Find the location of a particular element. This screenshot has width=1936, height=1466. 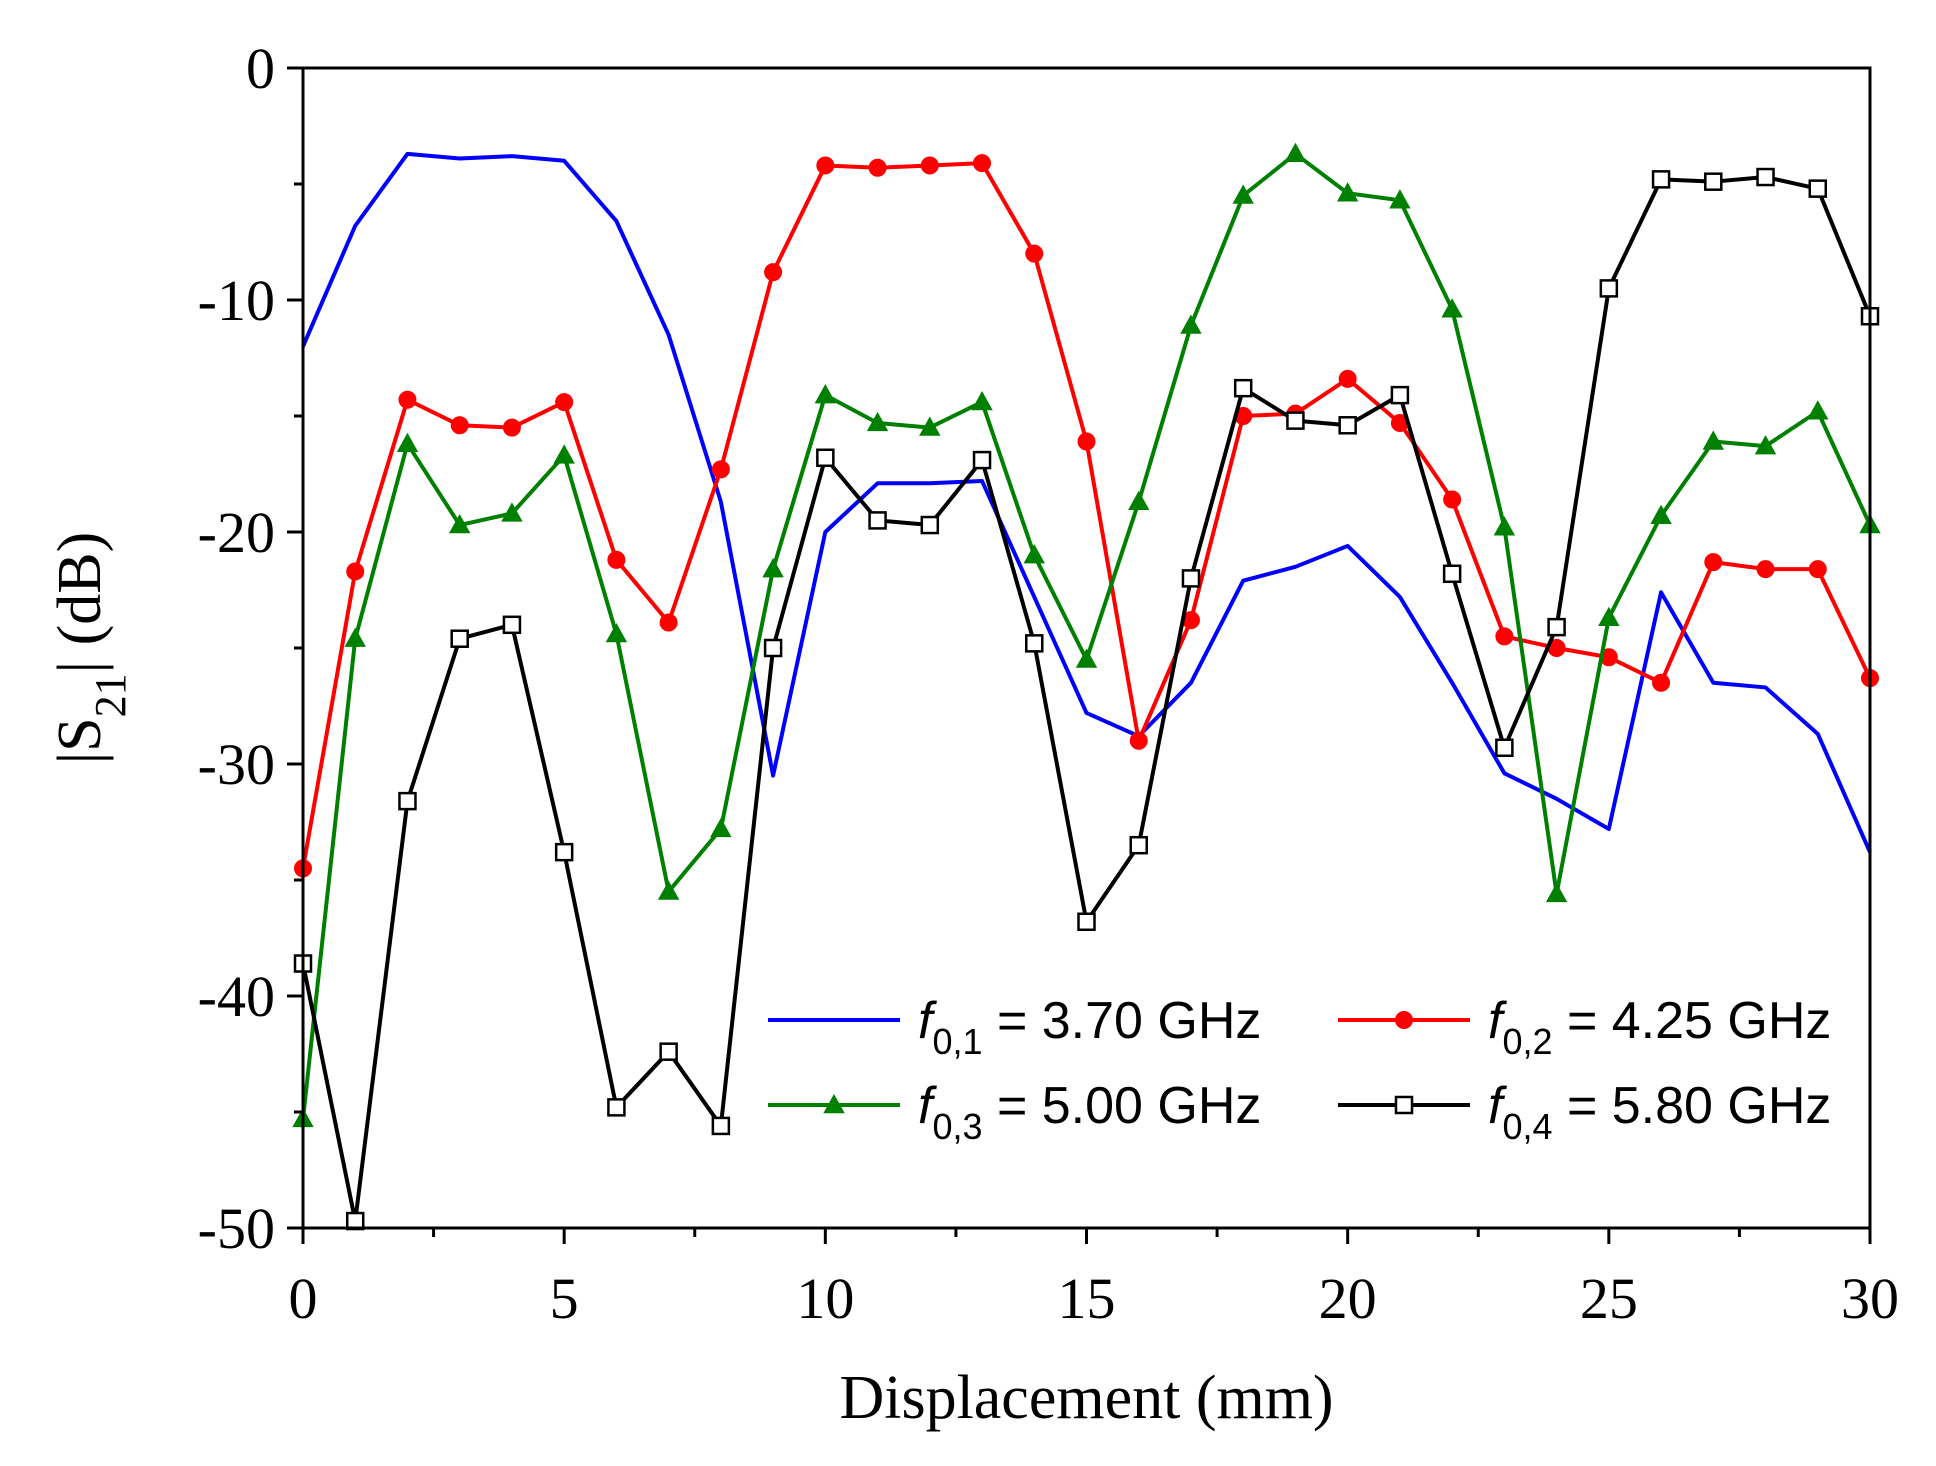

y-axis-title-sub: 21 is located at coordinates (110, 695).